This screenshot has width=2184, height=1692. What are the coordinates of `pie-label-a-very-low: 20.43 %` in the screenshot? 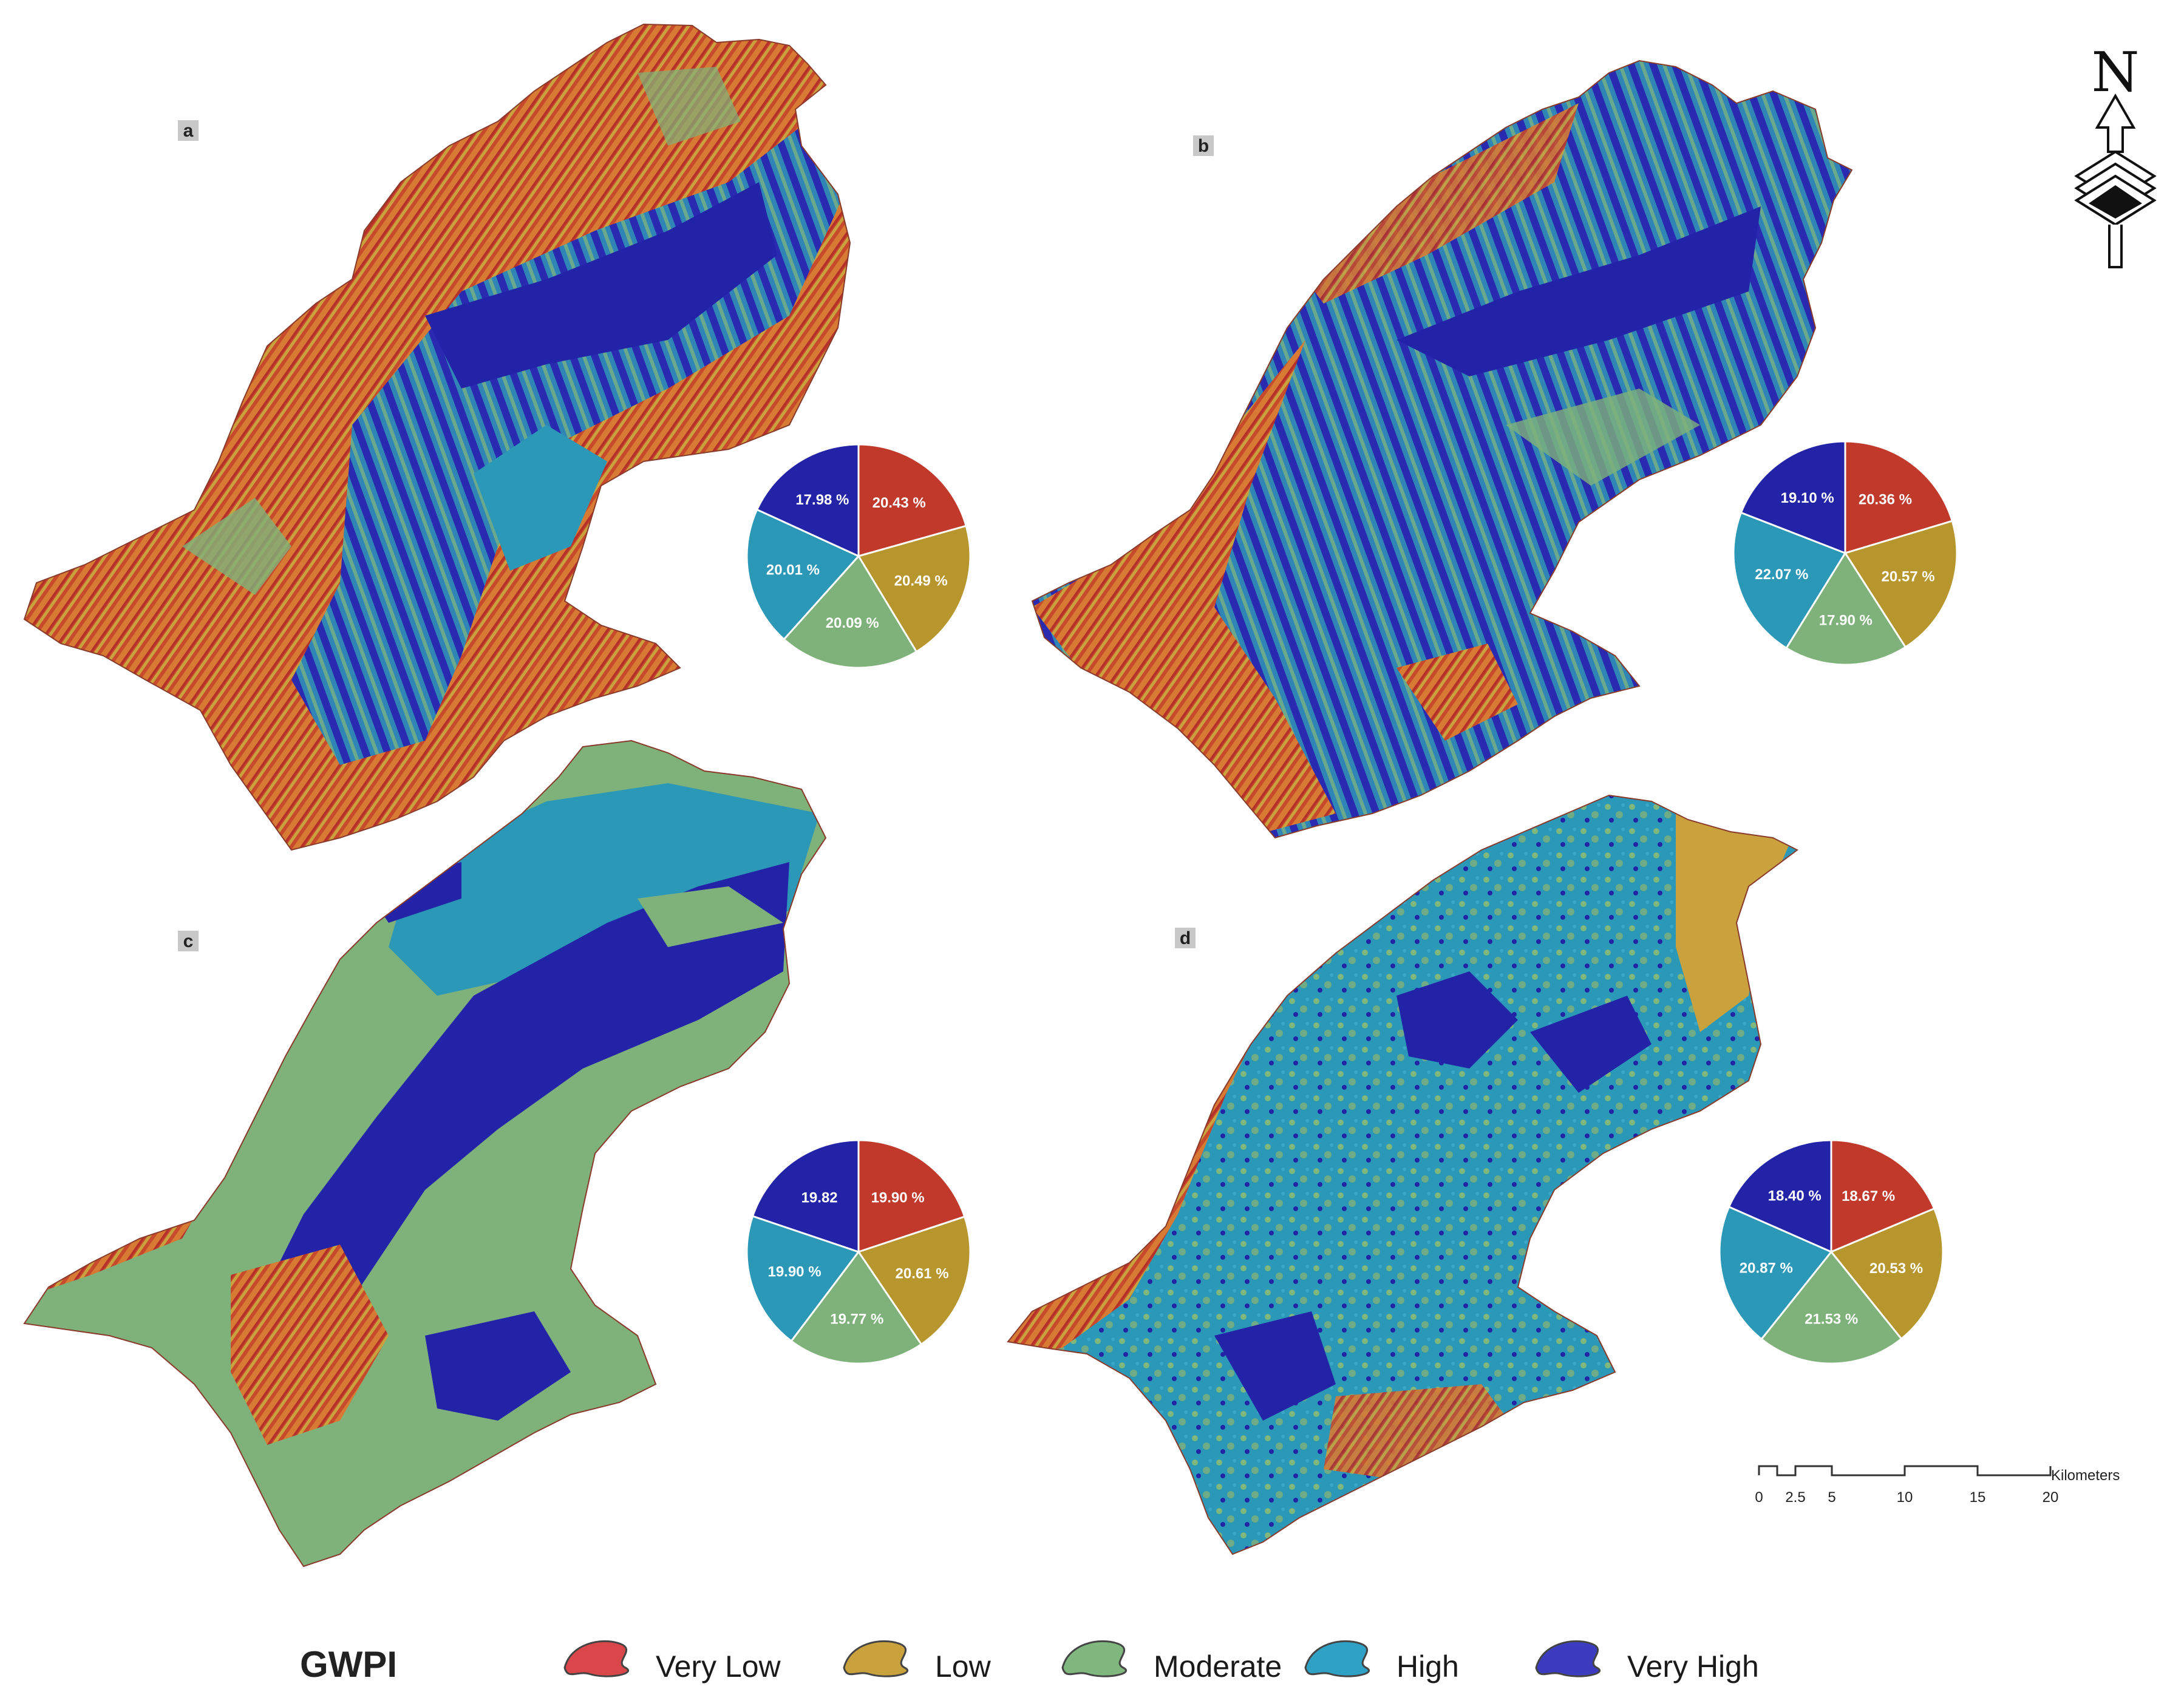 It's located at (899, 503).